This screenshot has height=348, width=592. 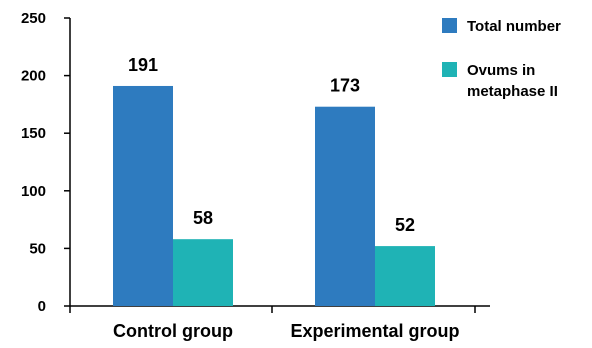 I want to click on bar-value-label: 191, so click(x=143, y=65).